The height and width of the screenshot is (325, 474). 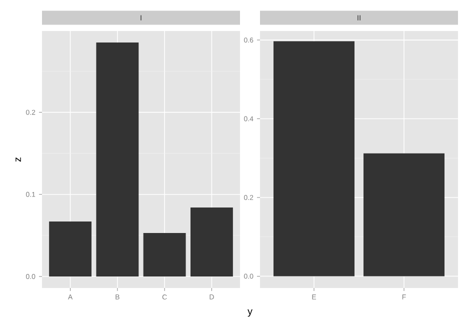 I want to click on x-axis-title: y, so click(x=250, y=313).